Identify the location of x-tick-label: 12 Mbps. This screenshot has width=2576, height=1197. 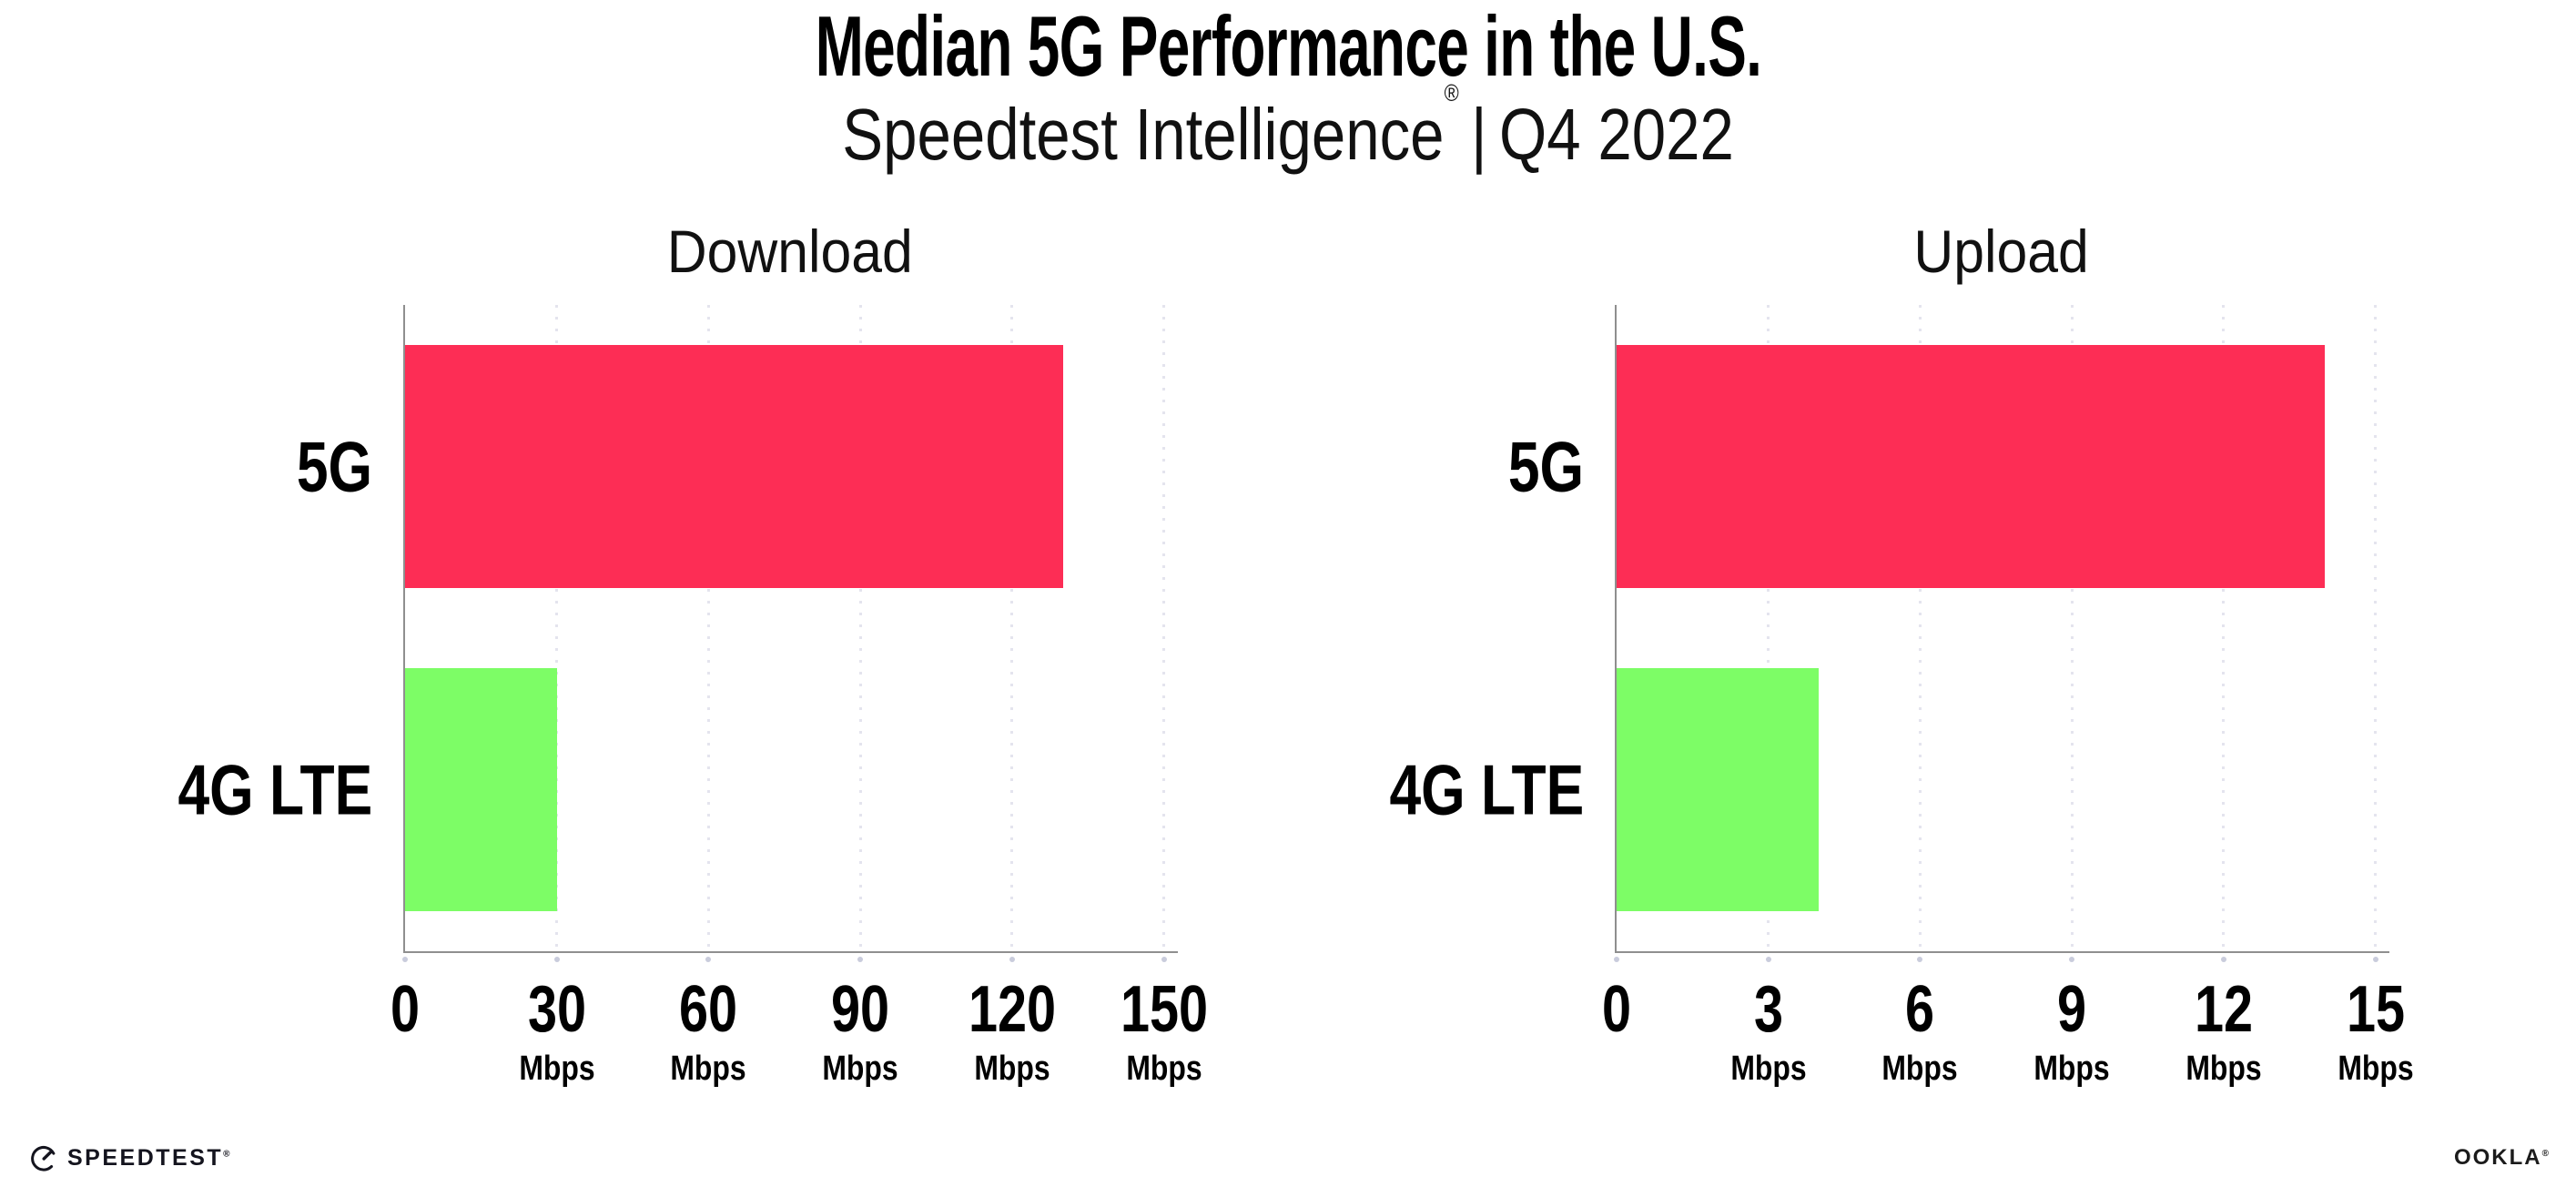
(2223, 1031).